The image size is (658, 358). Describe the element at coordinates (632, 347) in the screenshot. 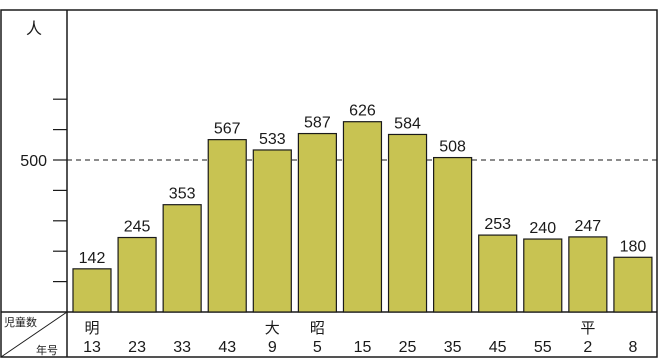

I see `x-tick-label: 8` at that location.